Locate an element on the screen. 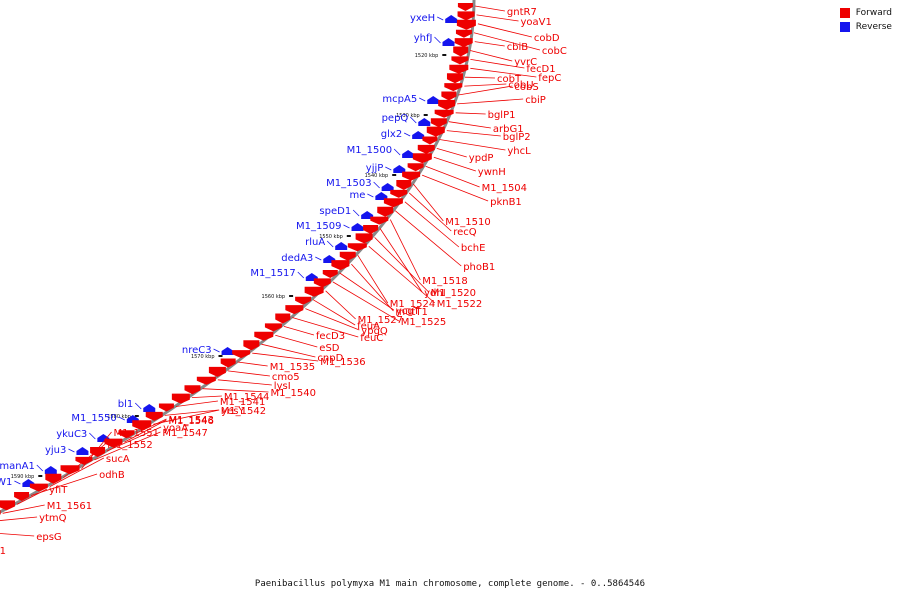 This screenshot has width=900, height=600. gene-yoaA is located at coordinates (98, 452).